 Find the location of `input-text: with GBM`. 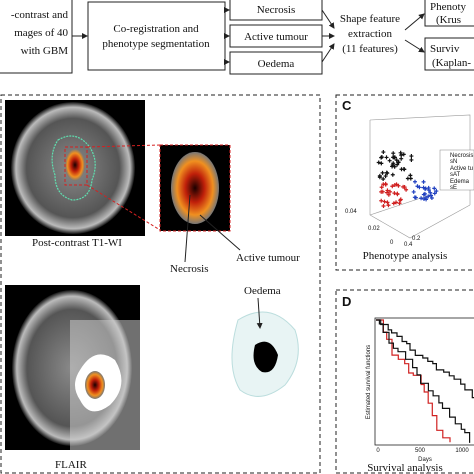

input-text: with GBM is located at coordinates (45, 51).